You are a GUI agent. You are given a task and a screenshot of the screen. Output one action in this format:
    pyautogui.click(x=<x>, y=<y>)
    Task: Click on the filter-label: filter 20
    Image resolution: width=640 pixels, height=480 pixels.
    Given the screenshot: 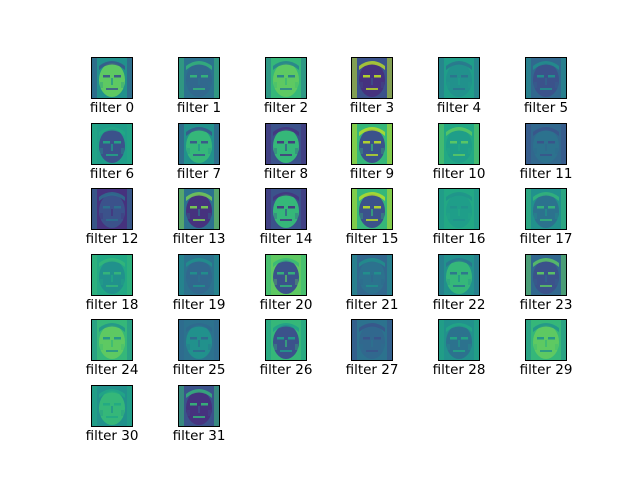 What is the action you would take?
    pyautogui.click(x=286, y=305)
    